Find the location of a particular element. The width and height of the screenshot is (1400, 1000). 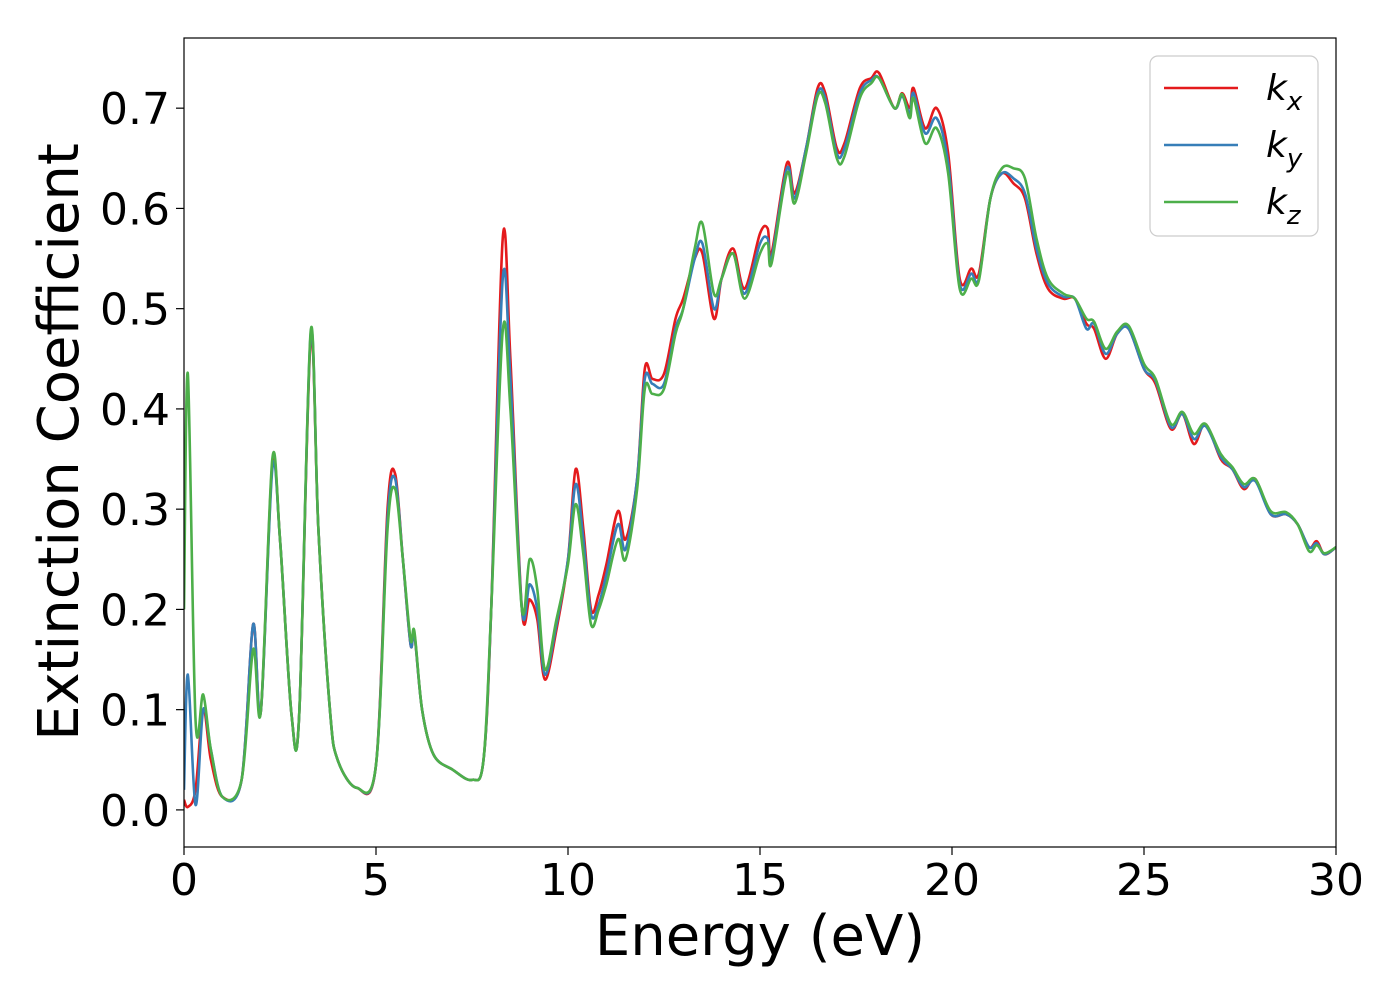

x-axis-ticks: 0 5 10 15 20 25 30 is located at coordinates (767, 876).